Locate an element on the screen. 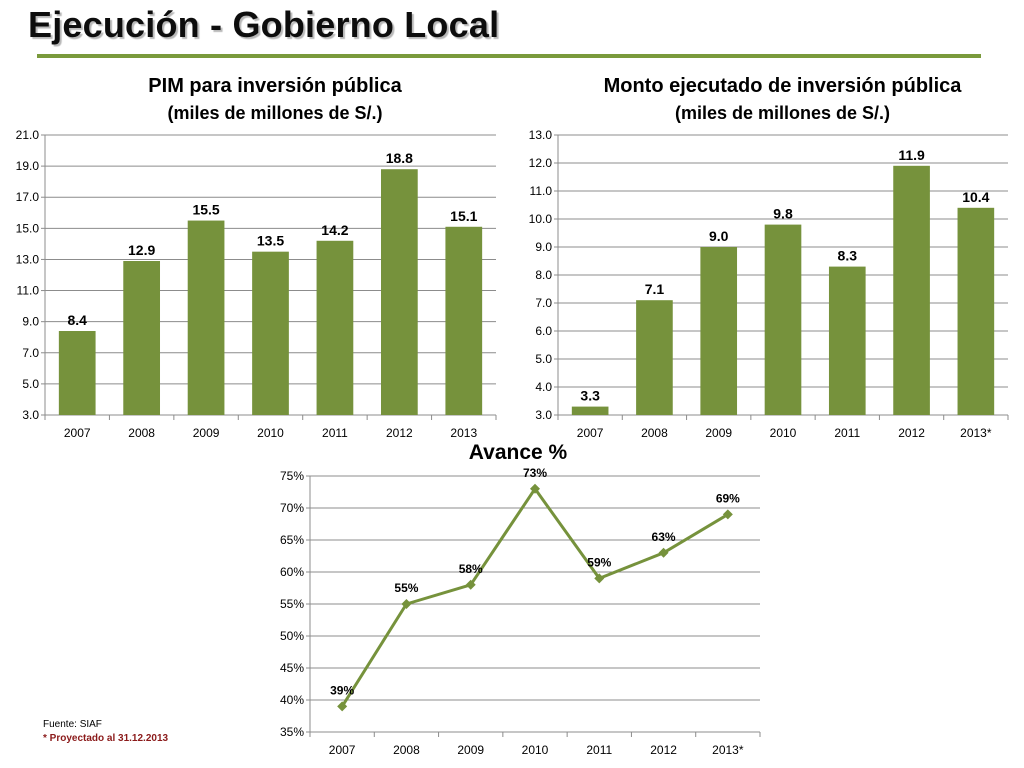 The height and width of the screenshot is (768, 1024). data-label: 15.1 is located at coordinates (463, 216).